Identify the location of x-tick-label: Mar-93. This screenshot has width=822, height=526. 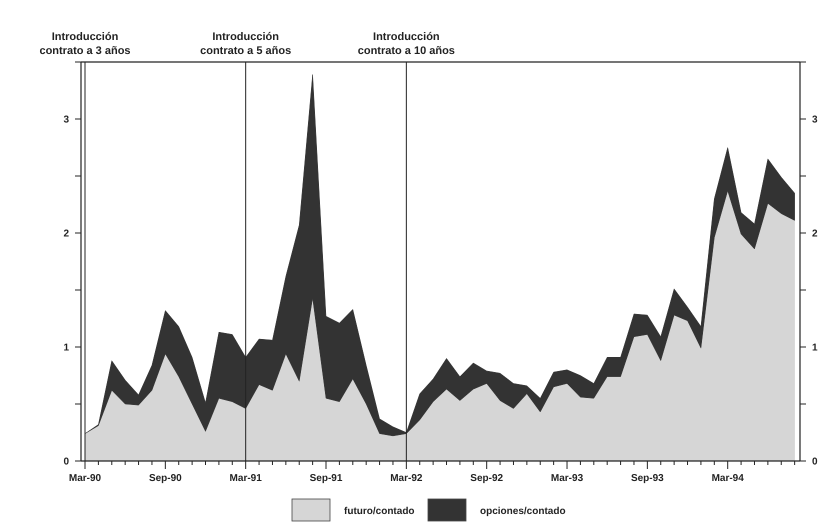
(567, 478).